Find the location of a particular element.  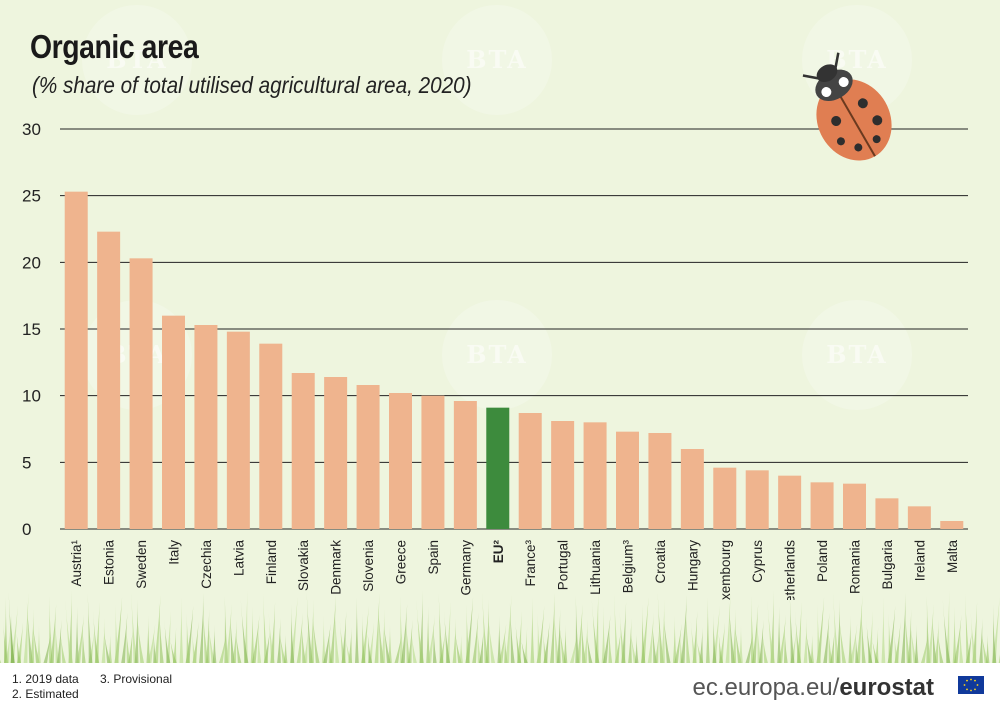

x-tick-label: Austria¹ is located at coordinates (76, 562).